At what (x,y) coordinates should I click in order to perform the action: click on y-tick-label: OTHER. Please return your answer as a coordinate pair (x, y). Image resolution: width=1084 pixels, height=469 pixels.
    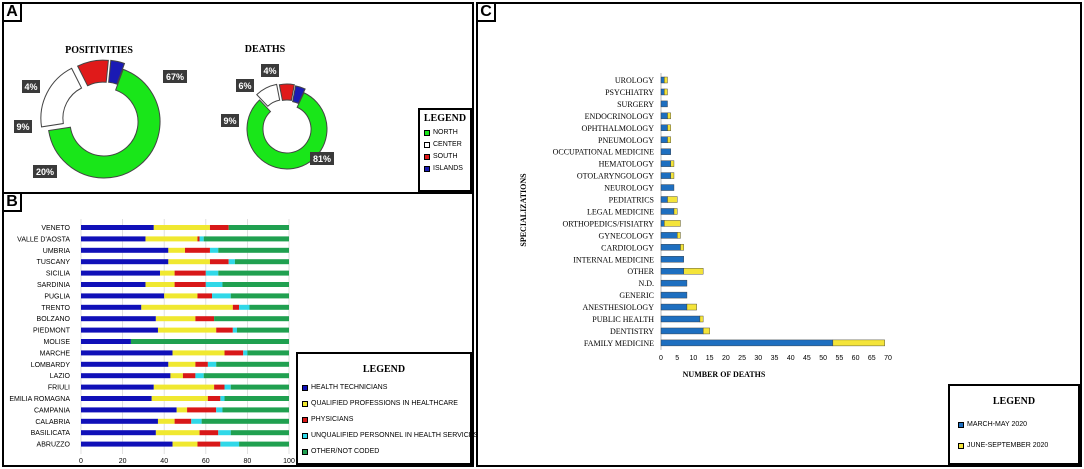
    Looking at the image, I should click on (640, 271).